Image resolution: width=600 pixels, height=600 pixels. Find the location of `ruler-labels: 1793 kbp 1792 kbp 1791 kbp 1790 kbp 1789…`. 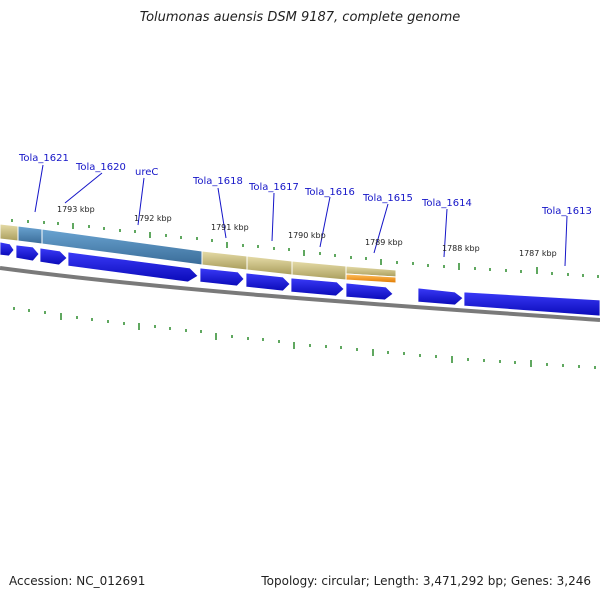

ruler-labels: 1793 kbp 1792 kbp 1791 kbp 1790 kbp 1789… is located at coordinates (307, 231).